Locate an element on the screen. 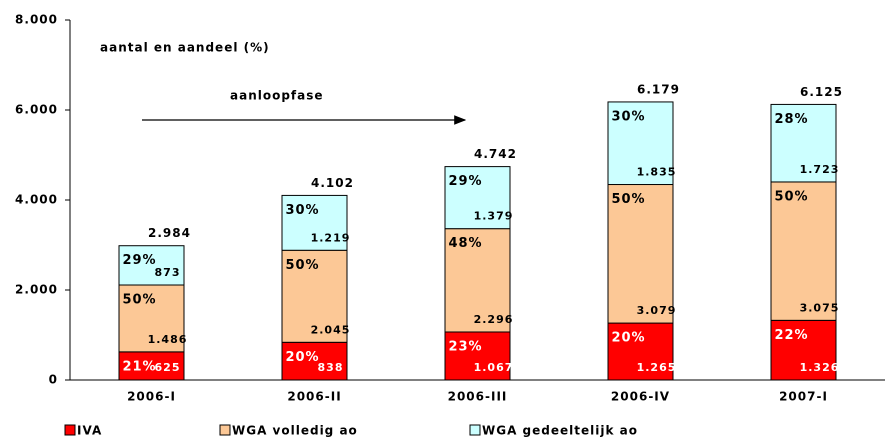  y-tick-label: 6.000 is located at coordinates (36, 110).